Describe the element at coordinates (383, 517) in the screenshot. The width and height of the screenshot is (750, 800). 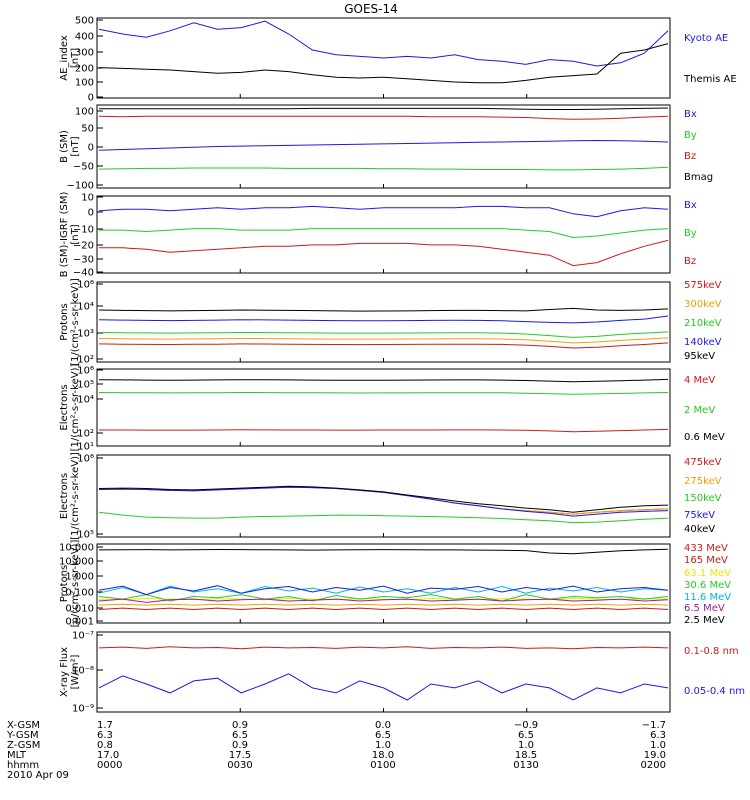
I see `series-line-150kev` at that location.